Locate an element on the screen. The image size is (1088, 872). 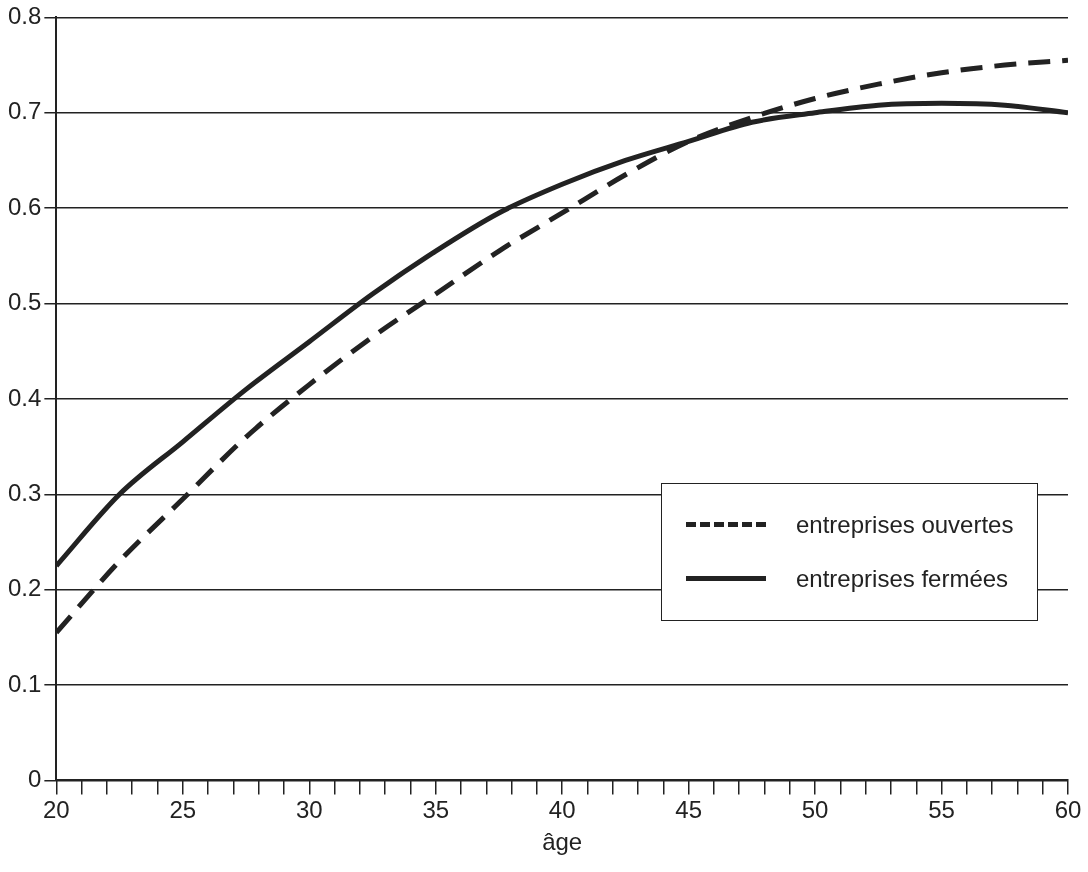
legend-label: entreprises ouvertes is located at coordinates (905, 524).